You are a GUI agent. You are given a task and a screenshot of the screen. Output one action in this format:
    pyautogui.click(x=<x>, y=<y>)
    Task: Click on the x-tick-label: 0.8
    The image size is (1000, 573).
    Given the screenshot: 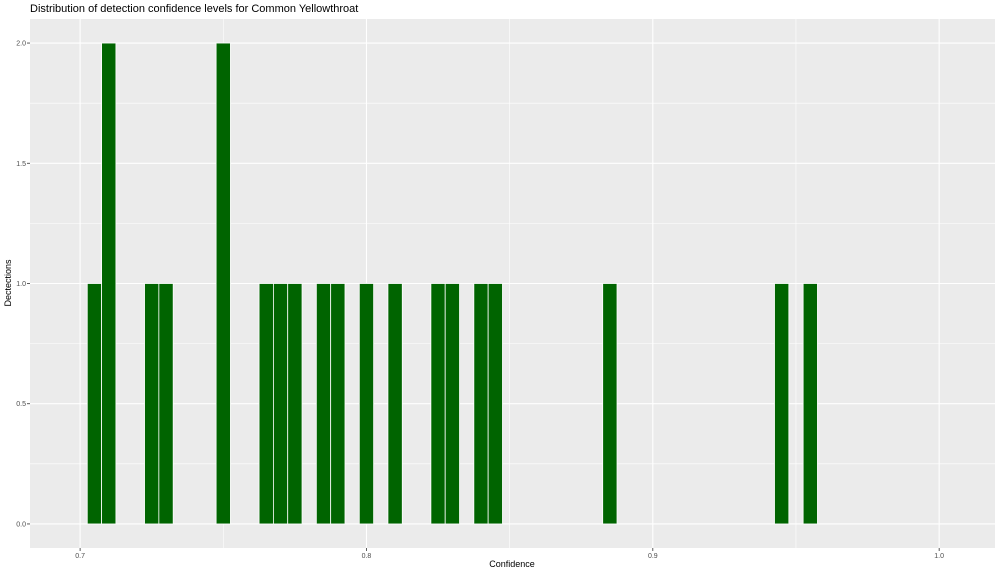 What is the action you would take?
    pyautogui.click(x=367, y=556)
    